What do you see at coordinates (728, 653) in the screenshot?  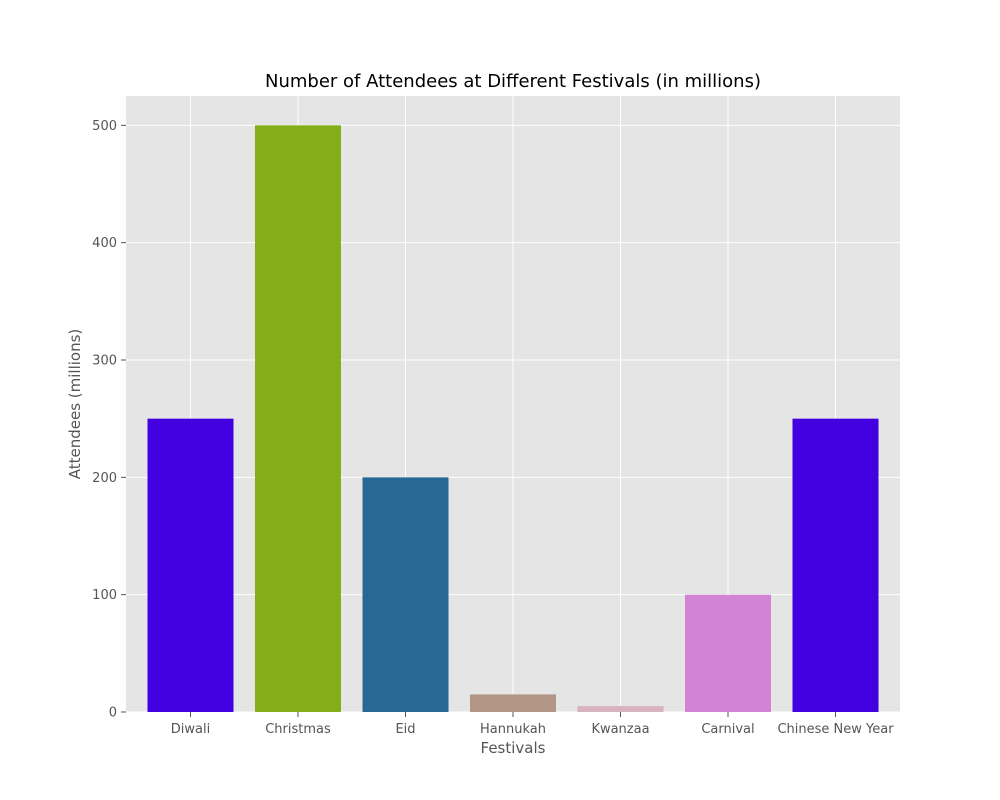 I see `bar-carnival` at bounding box center [728, 653].